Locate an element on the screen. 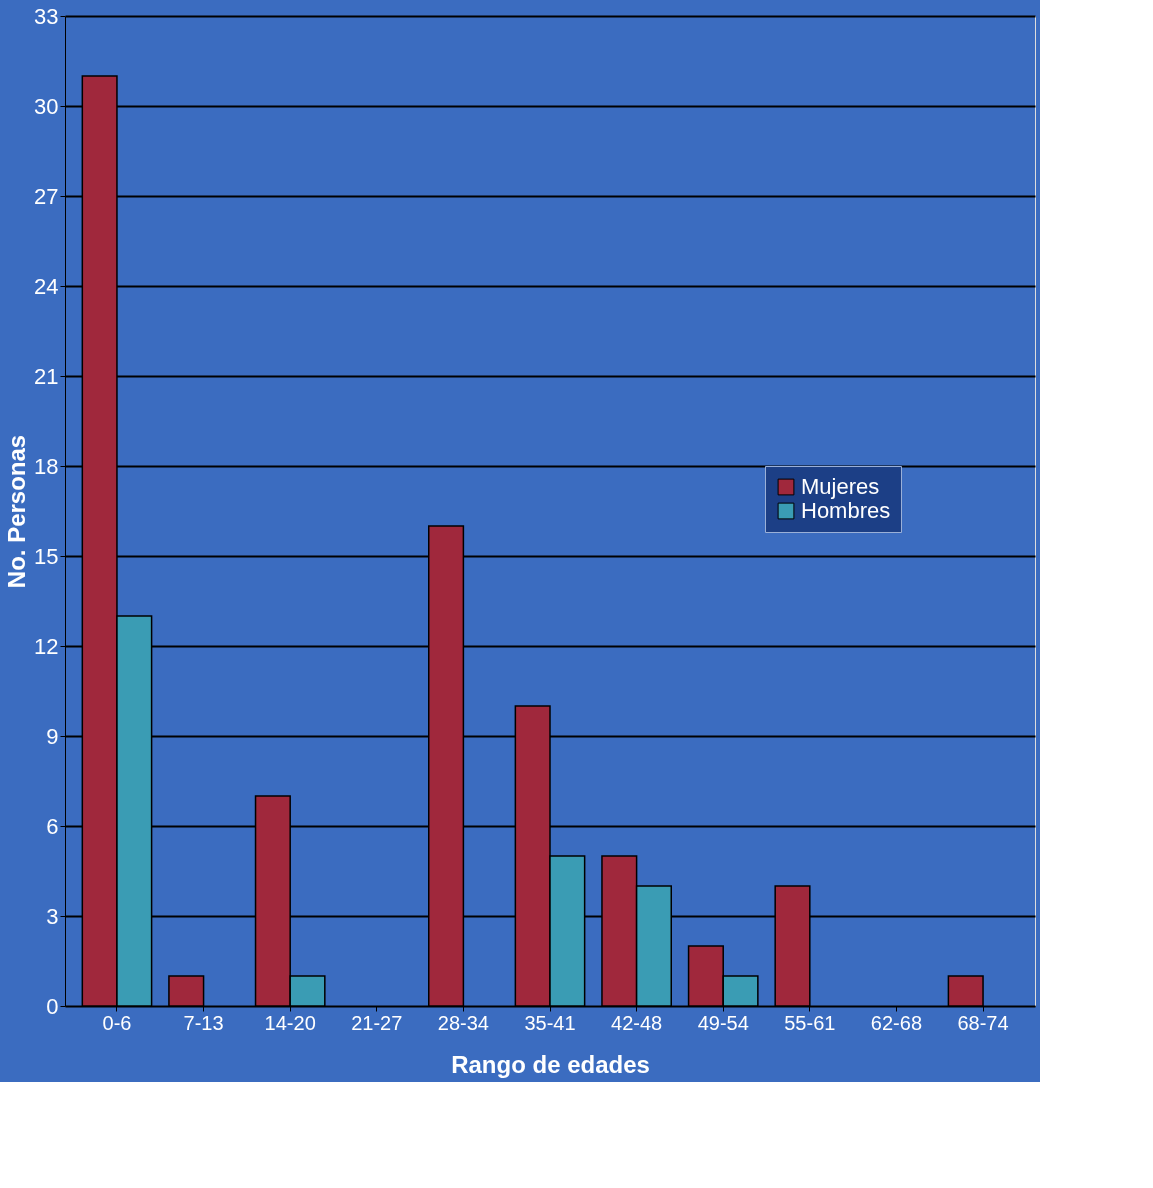  y-tick-label: 6 is located at coordinates (52, 826).